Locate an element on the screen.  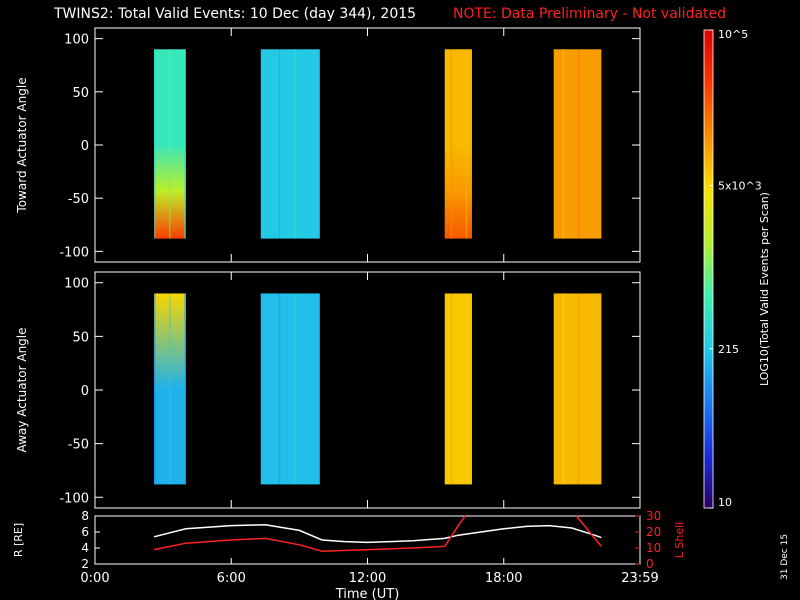
toward-panel-ytick-label: 50 is located at coordinates (80, 93).